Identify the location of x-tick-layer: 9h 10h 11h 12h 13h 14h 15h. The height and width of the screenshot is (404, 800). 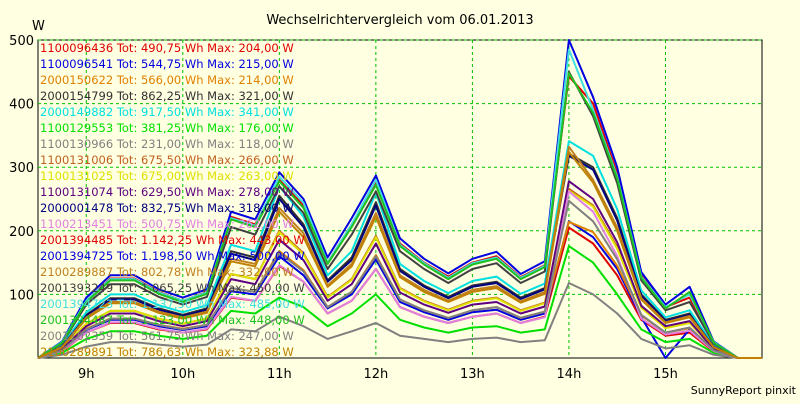
(378, 374).